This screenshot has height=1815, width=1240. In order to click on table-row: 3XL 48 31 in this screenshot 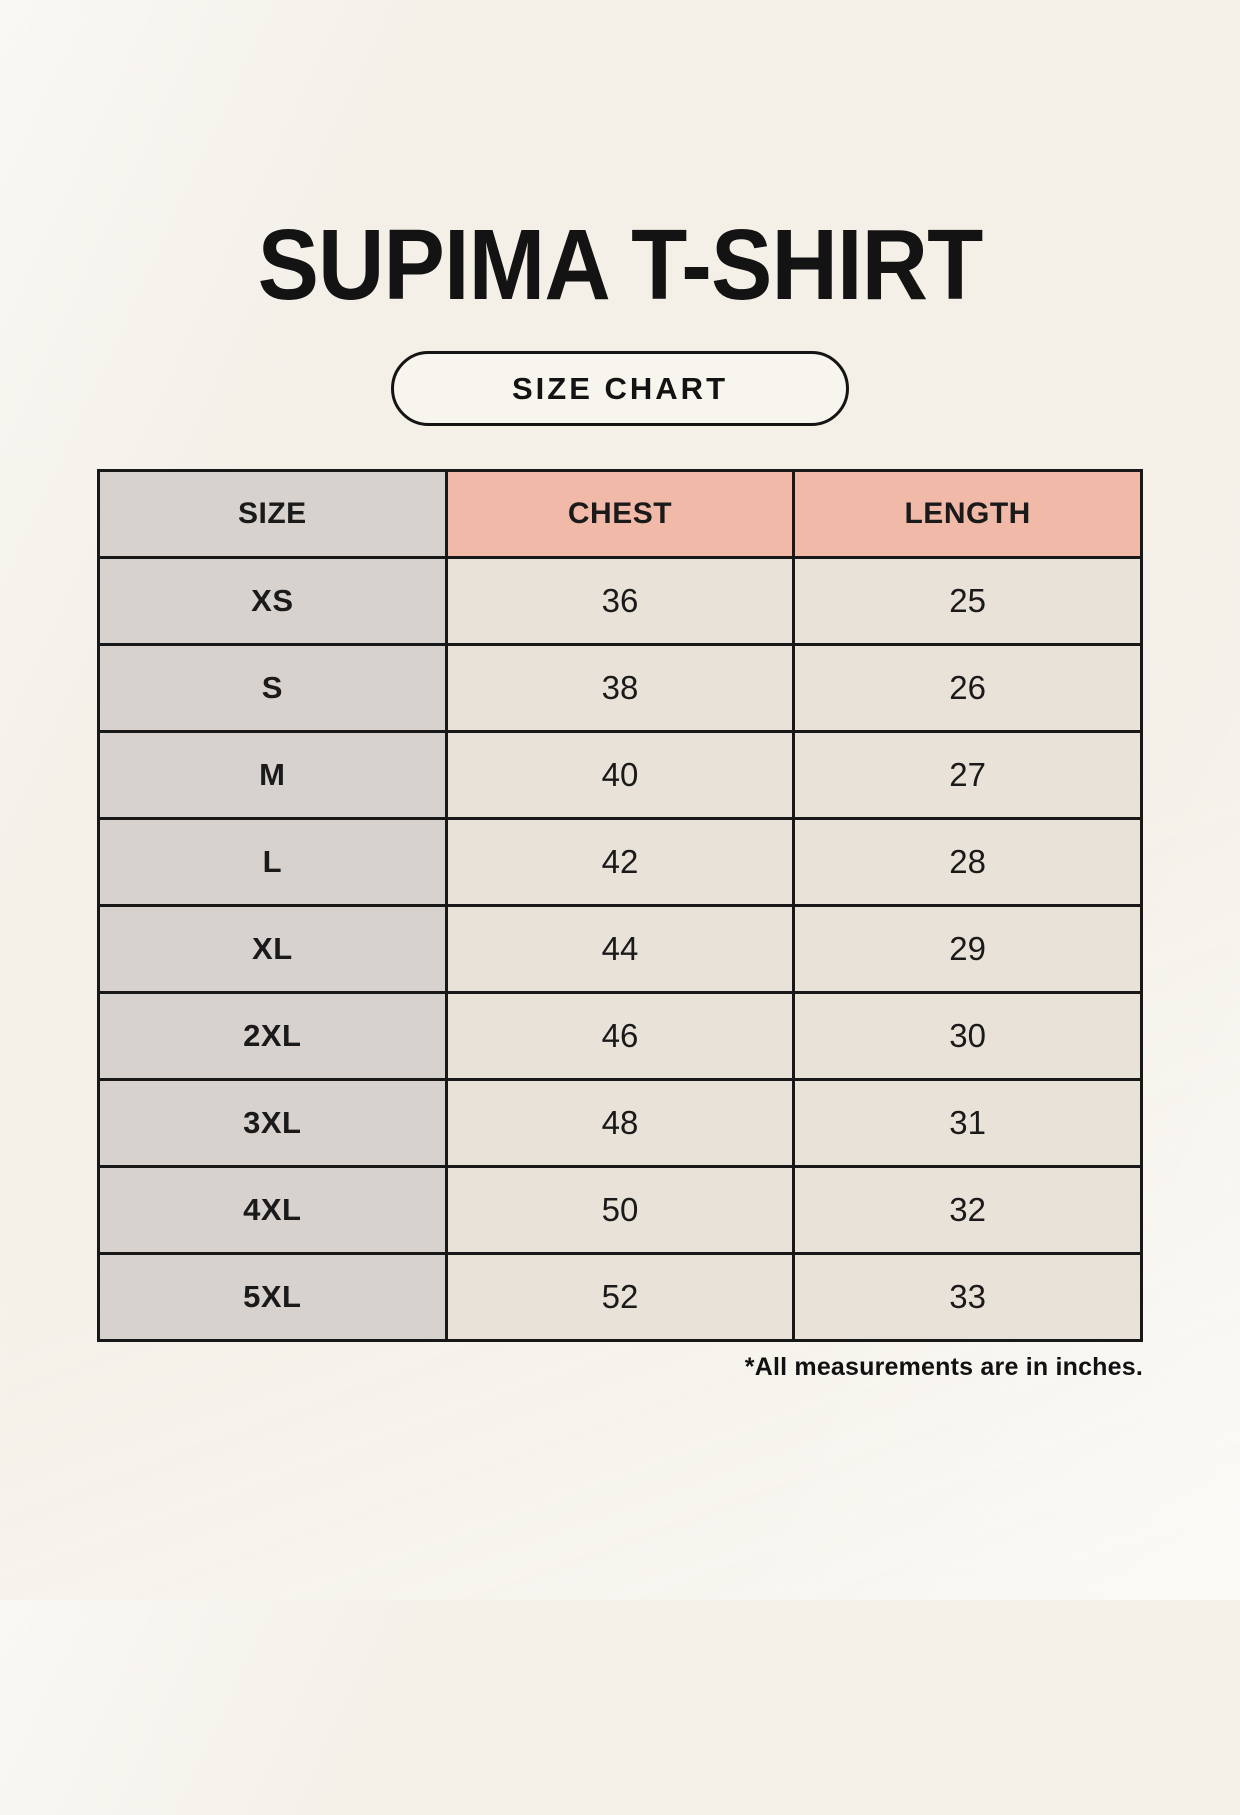, I will do `click(620, 1123)`.